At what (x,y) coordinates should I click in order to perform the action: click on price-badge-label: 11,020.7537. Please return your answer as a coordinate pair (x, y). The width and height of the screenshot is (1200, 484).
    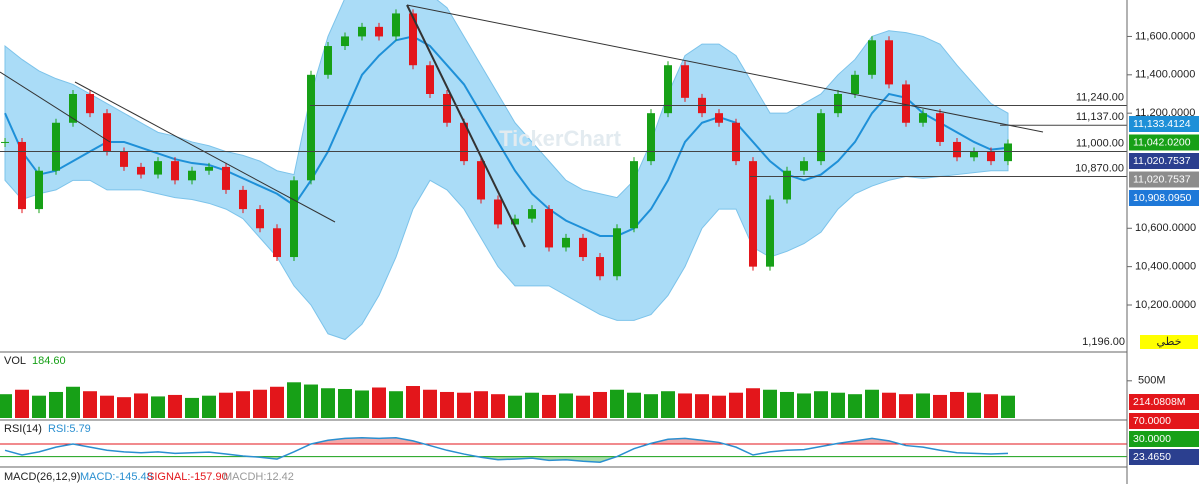
    Looking at the image, I should click on (1162, 161).